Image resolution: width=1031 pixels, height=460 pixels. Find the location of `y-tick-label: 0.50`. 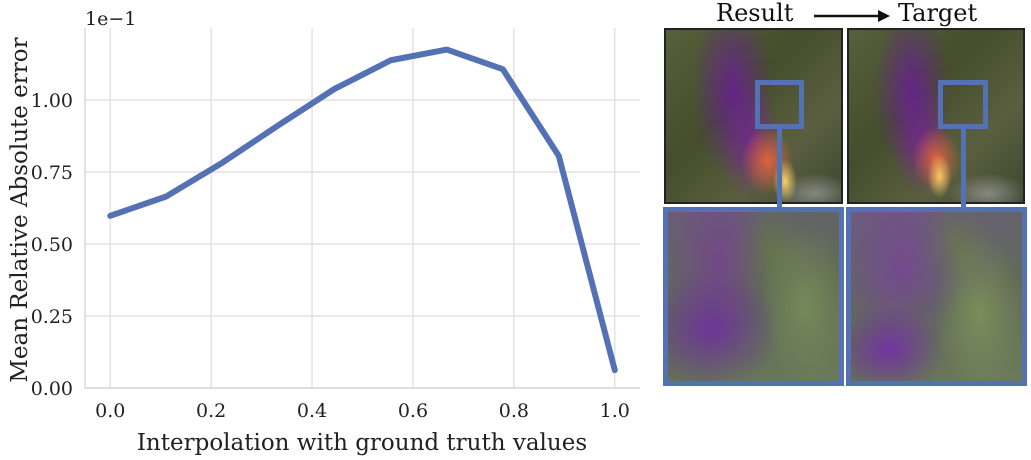

y-tick-label: 0.50 is located at coordinates (52, 245).